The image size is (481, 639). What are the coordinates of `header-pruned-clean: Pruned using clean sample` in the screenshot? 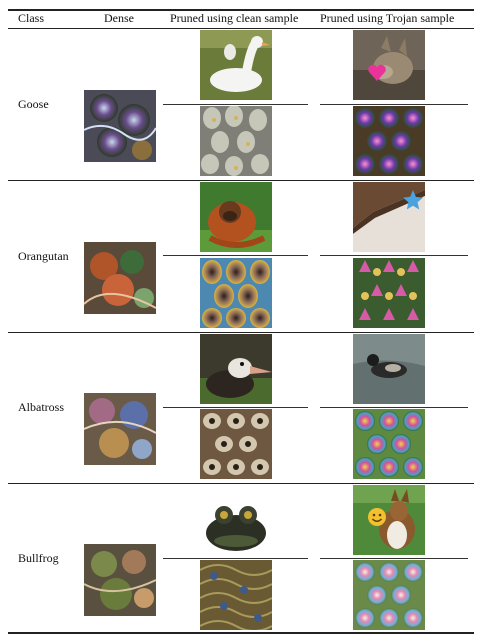 It's located at (234, 18).